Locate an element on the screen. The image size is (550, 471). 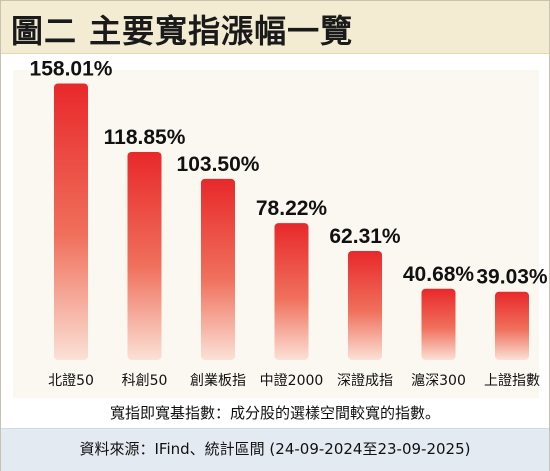
category-label-6: 滬深300 is located at coordinates (438, 380).